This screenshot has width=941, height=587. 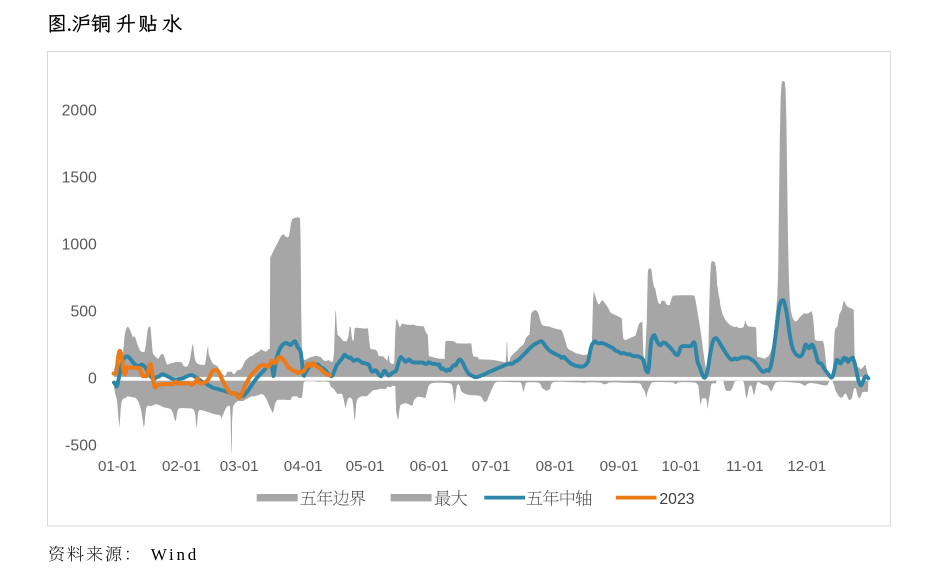 What do you see at coordinates (117, 466) in the screenshot?
I see `svg-text: 01-01` at bounding box center [117, 466].